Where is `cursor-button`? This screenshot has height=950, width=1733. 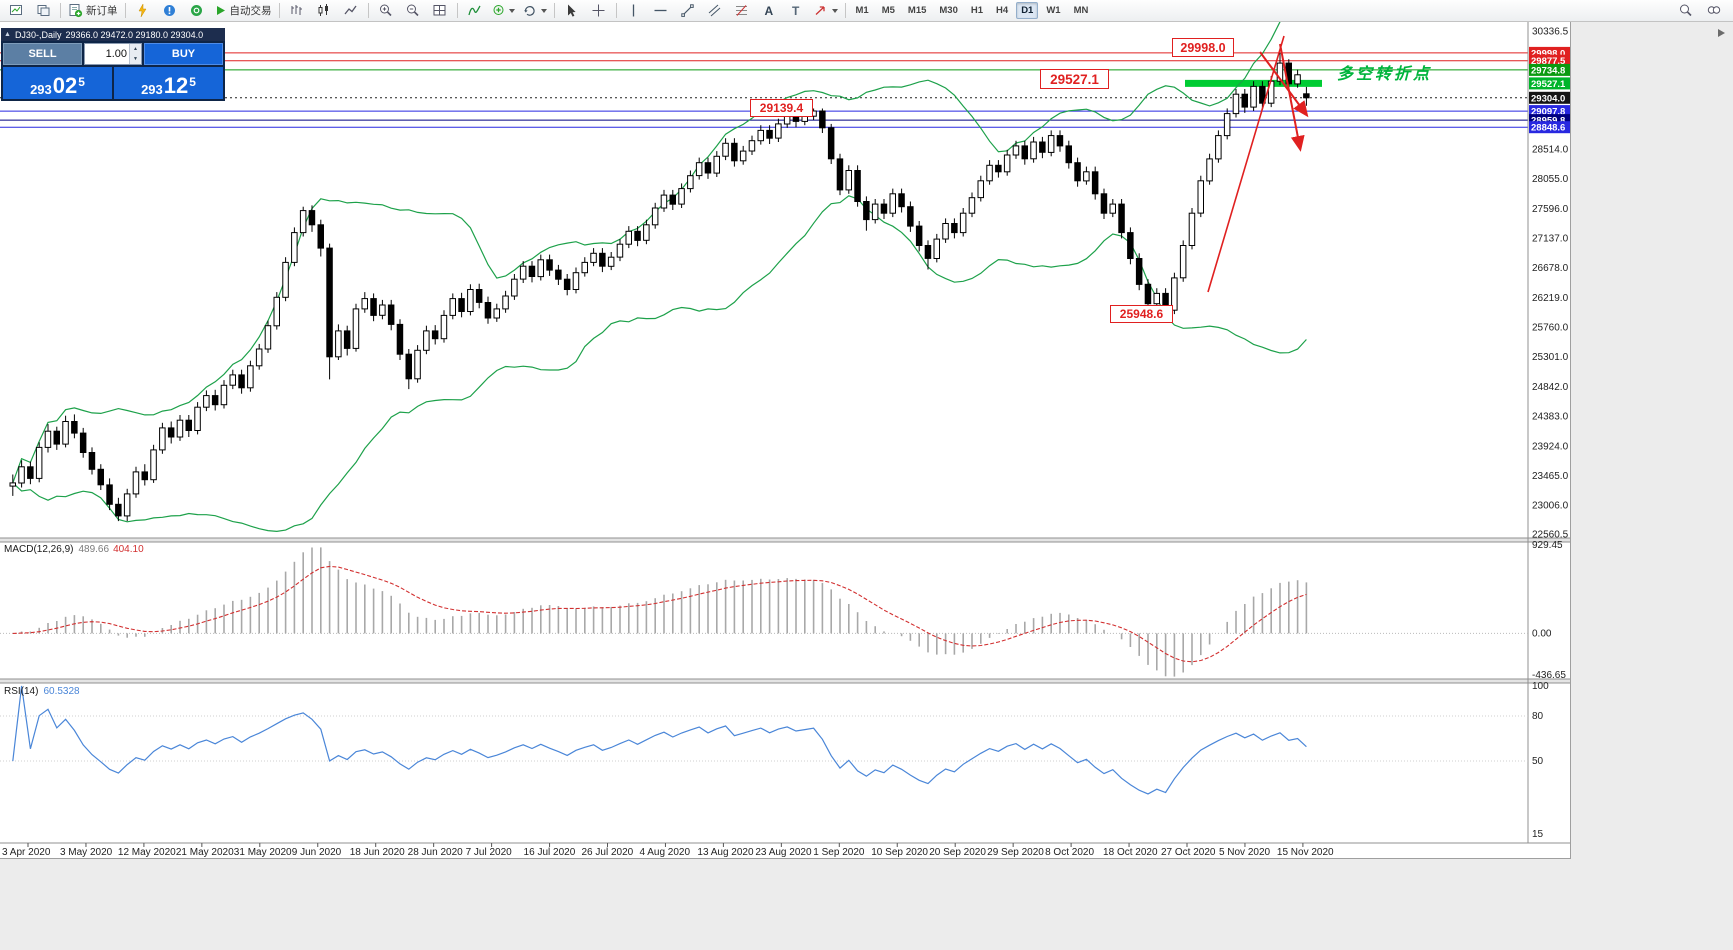 cursor-button is located at coordinates (572, 10).